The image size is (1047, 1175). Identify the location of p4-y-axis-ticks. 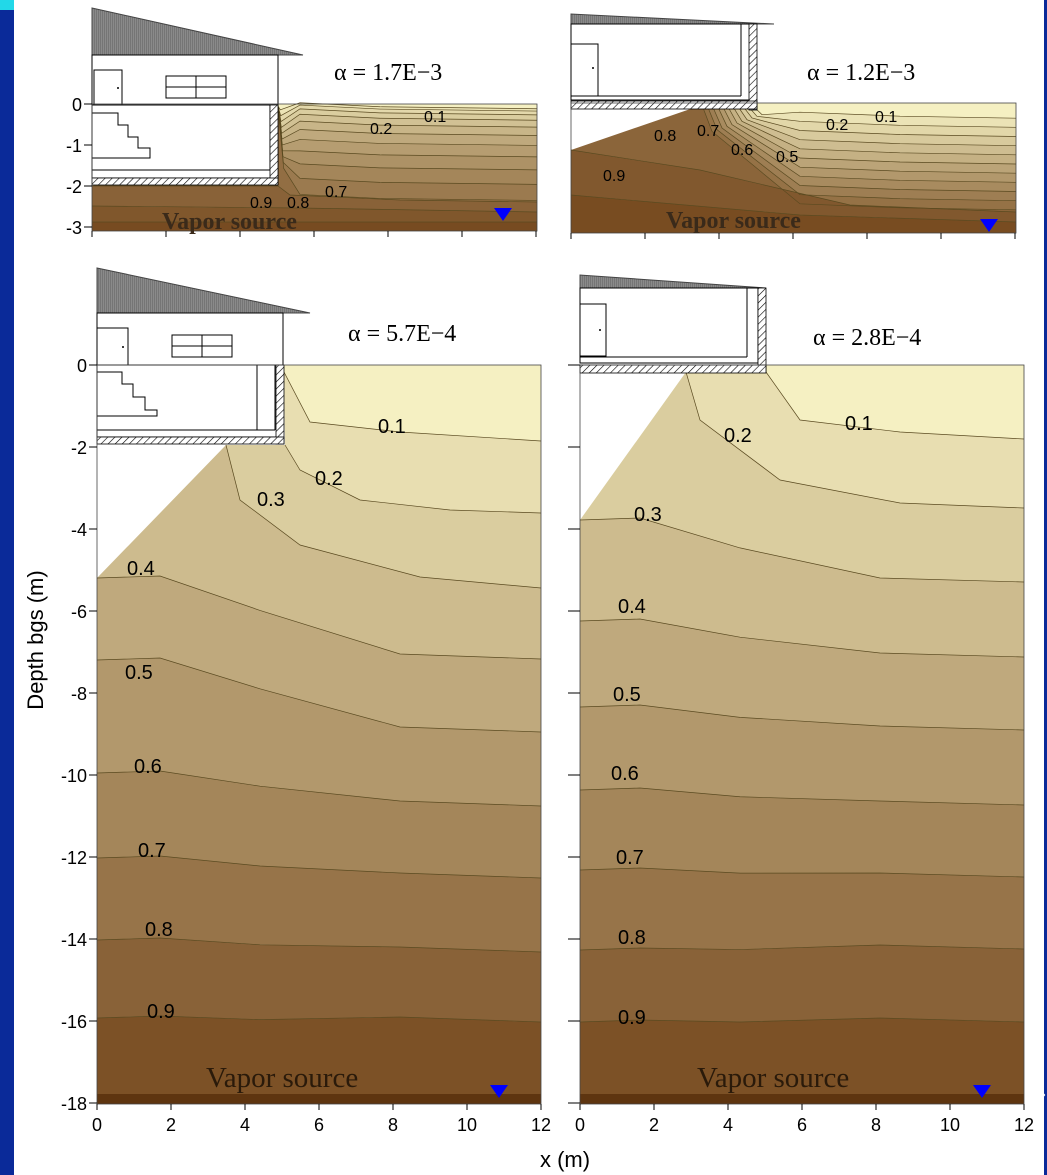
(574, 734).